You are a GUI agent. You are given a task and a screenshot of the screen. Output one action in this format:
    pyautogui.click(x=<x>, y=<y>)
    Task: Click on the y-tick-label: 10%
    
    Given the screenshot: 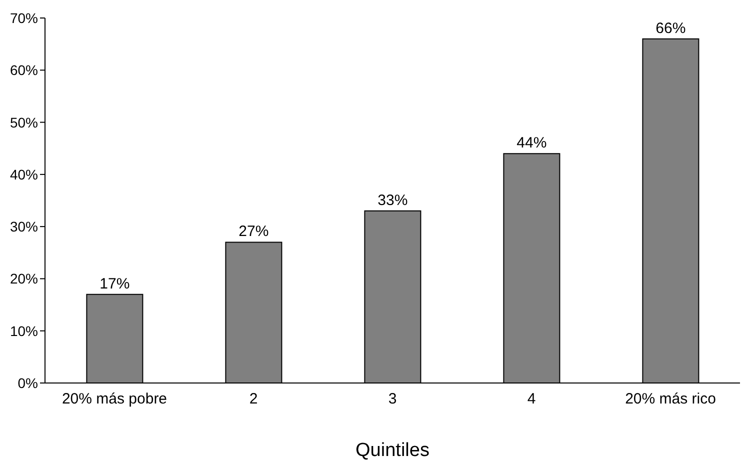 What is the action you would take?
    pyautogui.click(x=24, y=330)
    